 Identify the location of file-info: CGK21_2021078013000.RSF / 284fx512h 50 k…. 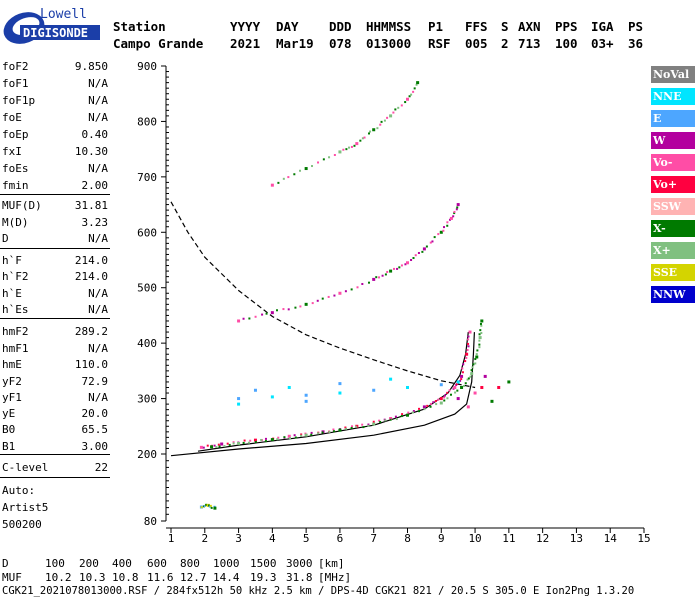
(271, 591).